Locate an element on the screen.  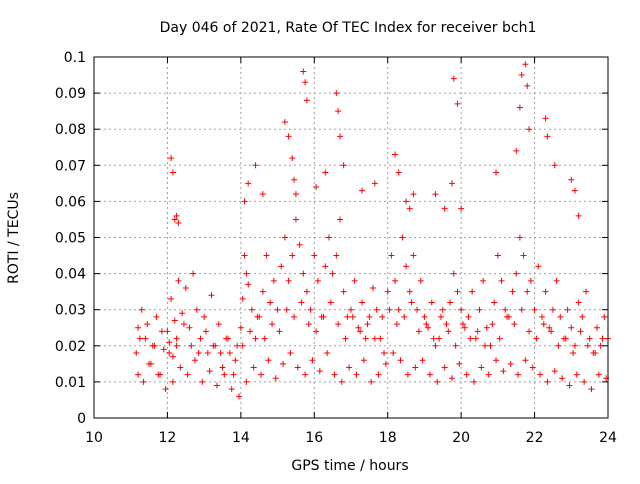
y-tick-label: 0 is located at coordinates (81, 419).